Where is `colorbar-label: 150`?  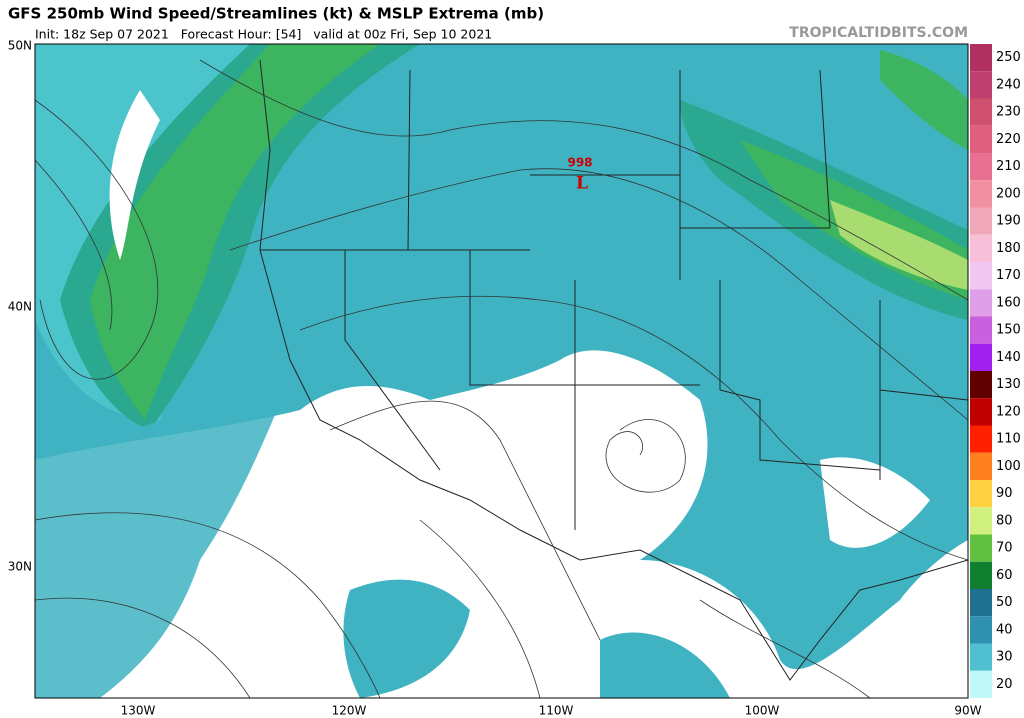
colorbar-label: 150 is located at coordinates (1008, 330).